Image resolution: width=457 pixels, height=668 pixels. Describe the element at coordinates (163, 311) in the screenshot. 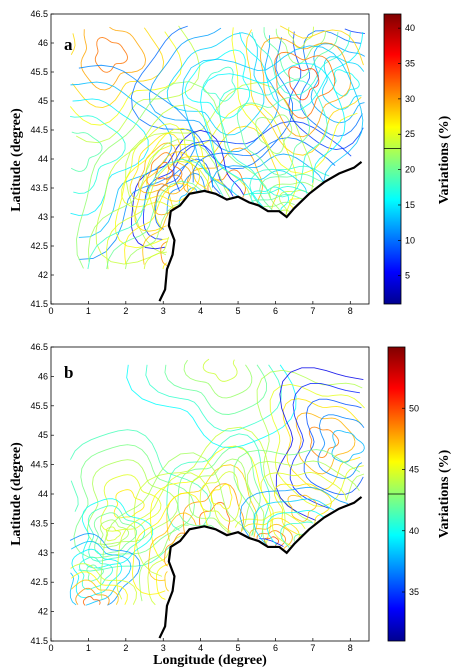

I see `x-tick-label: 3` at that location.